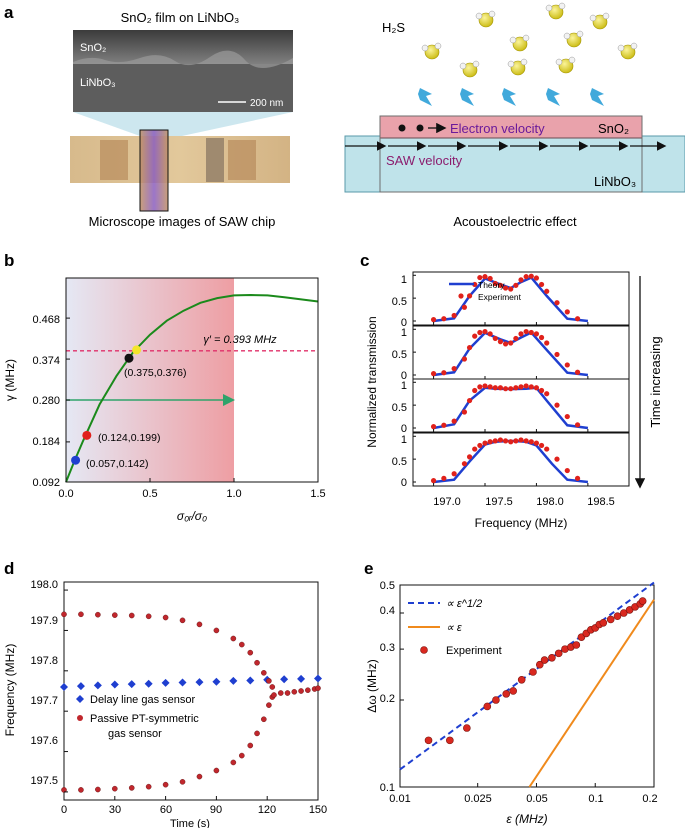 Image resolution: width=685 pixels, height=828 pixels. I want to click on point-label: (0.057,0.142), so click(117, 464).